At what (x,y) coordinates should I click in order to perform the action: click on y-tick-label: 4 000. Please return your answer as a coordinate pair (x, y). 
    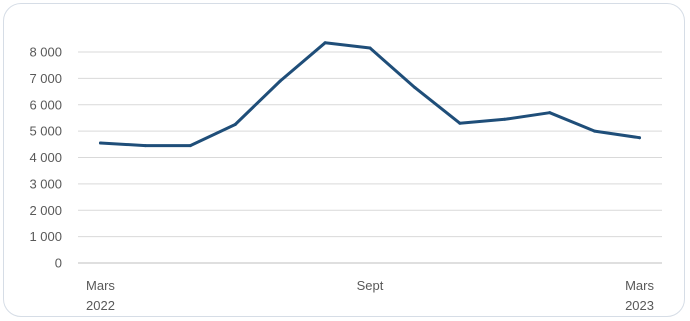
    Looking at the image, I should click on (45, 157).